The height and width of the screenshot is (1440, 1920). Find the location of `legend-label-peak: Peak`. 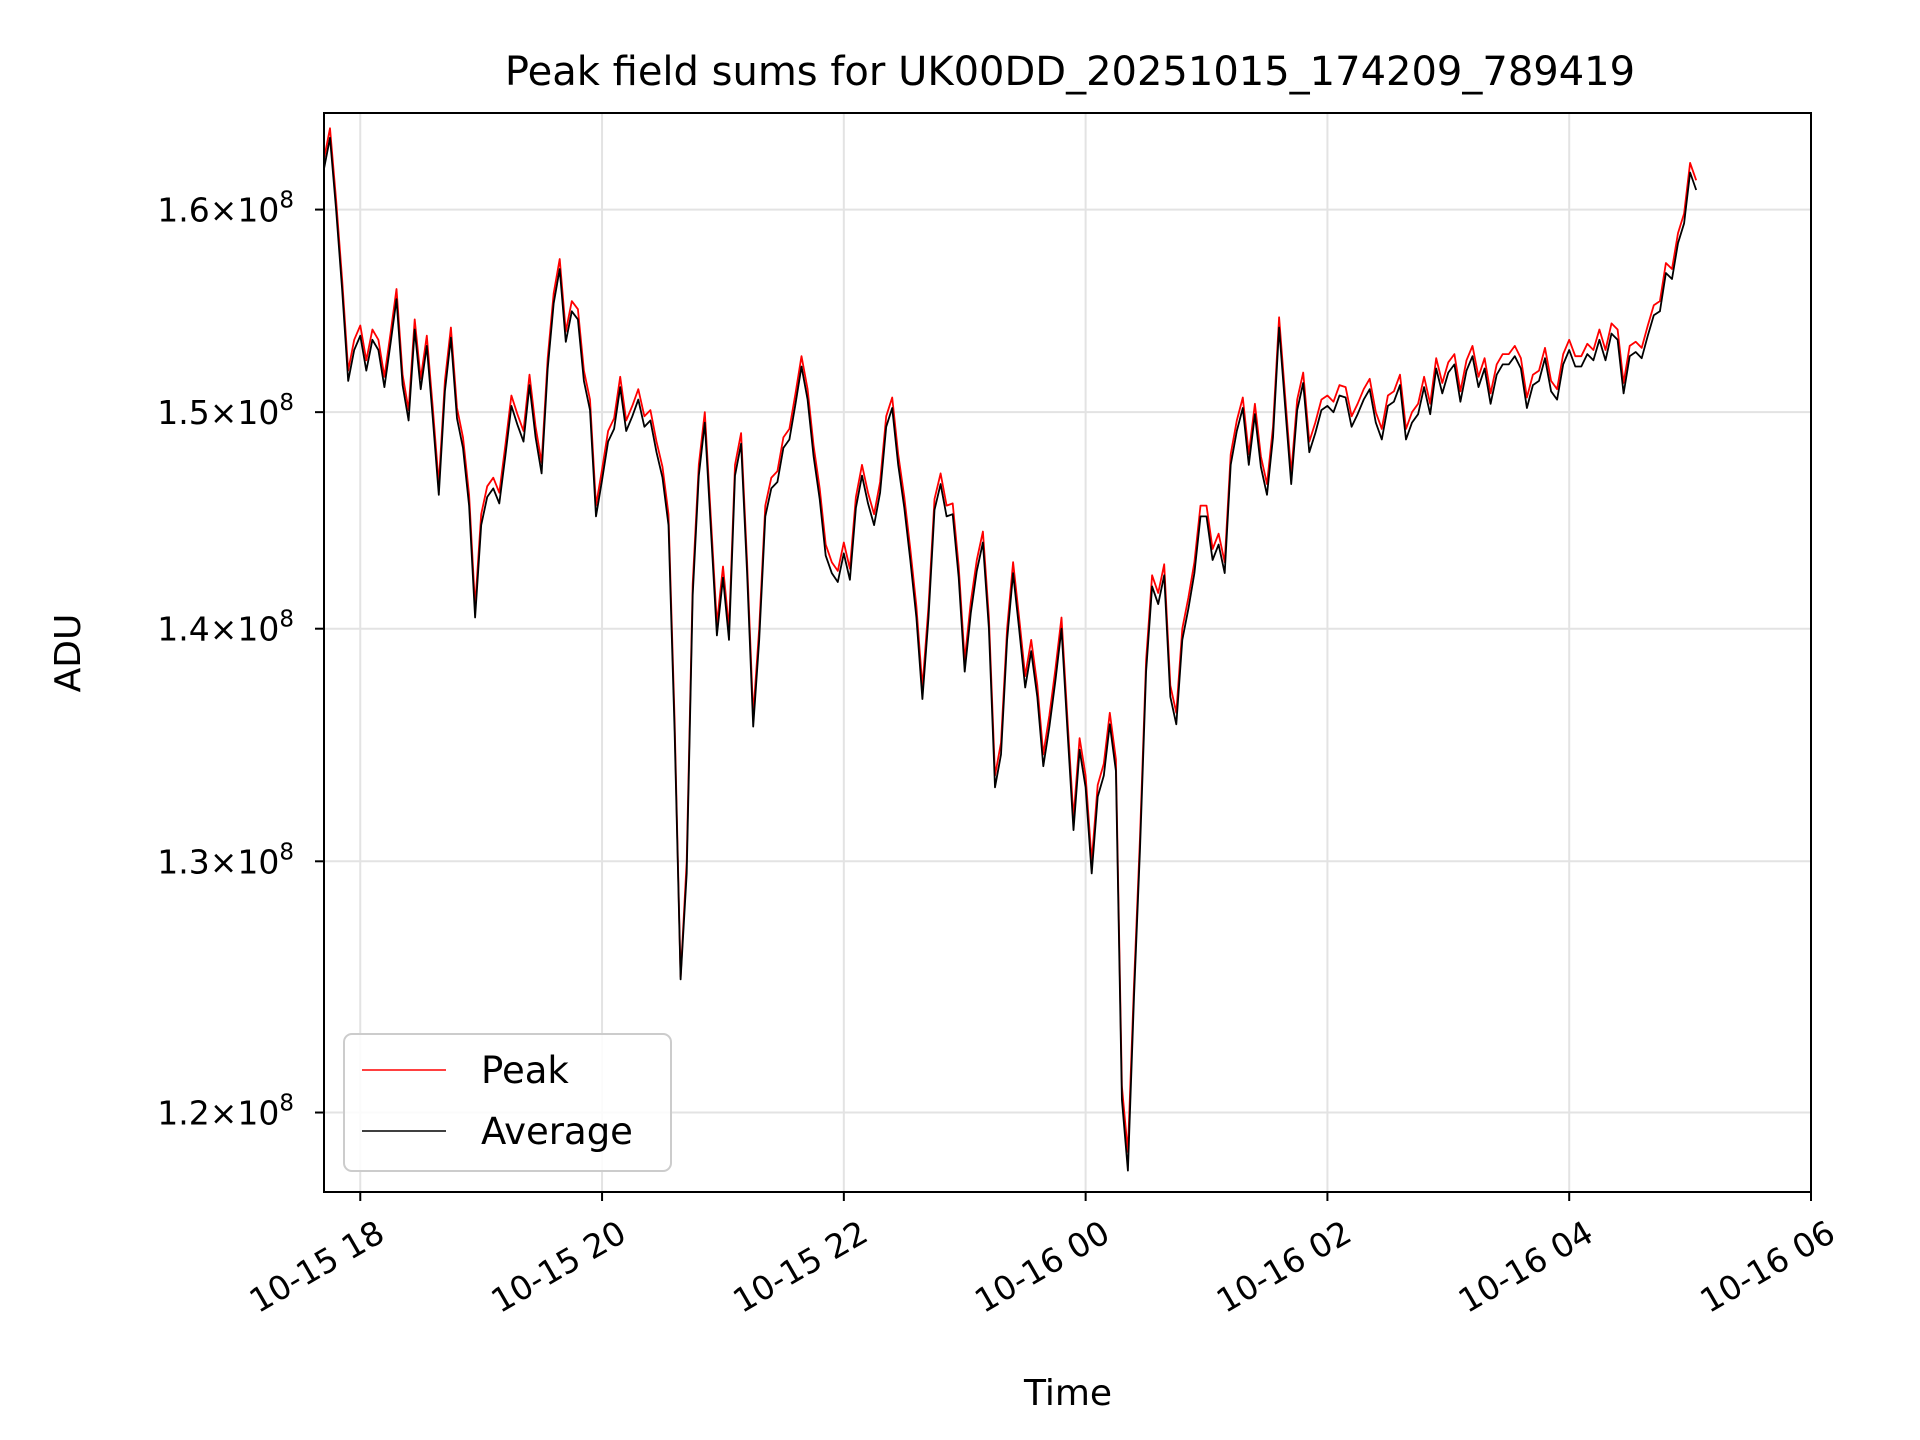

legend-label-peak: Peak is located at coordinates (525, 1070).